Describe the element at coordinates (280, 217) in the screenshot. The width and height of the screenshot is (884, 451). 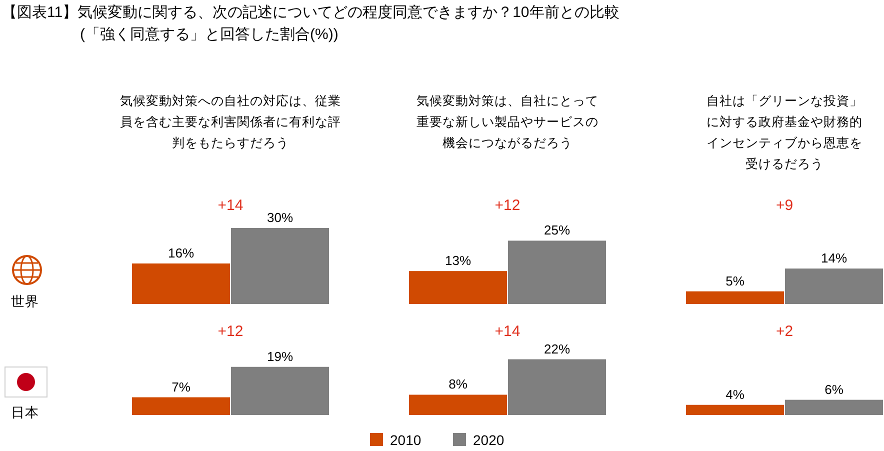
I see `data-label: 30%` at that location.